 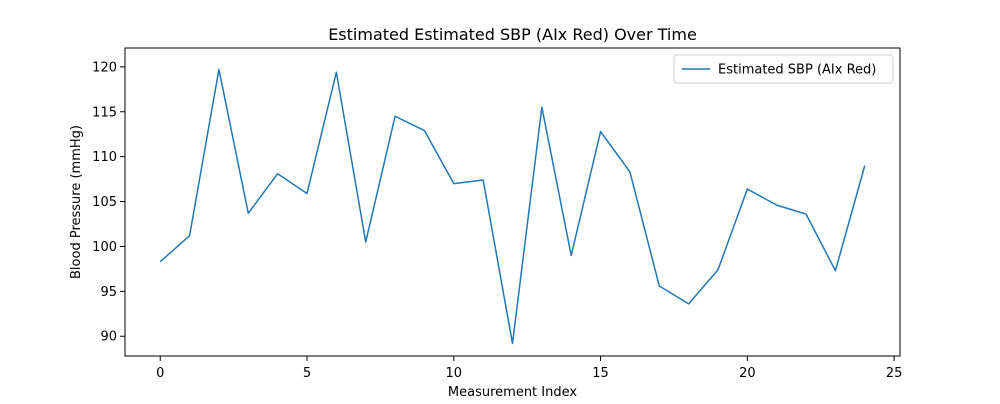 I want to click on x-axis: 0 5 10 15 20 25, so click(x=529, y=368).